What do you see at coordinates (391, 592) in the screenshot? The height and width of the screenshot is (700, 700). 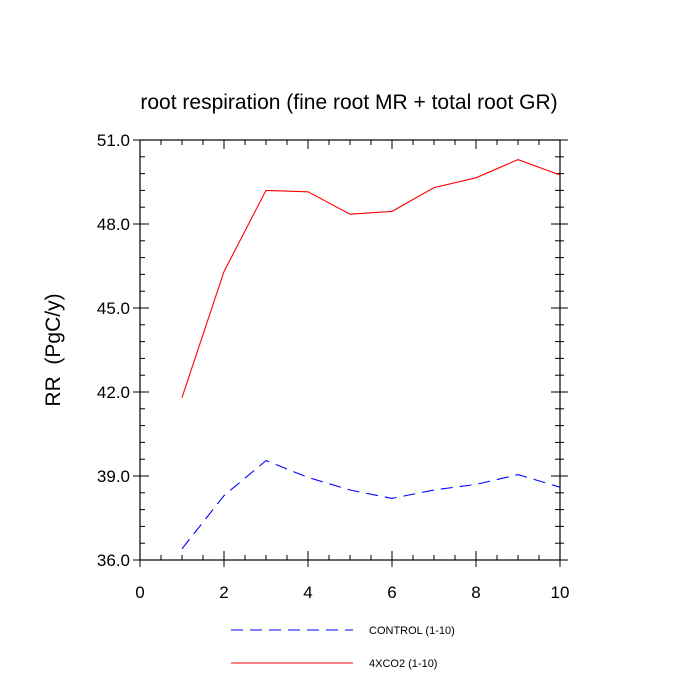 I see `x-tick-label: 6` at bounding box center [391, 592].